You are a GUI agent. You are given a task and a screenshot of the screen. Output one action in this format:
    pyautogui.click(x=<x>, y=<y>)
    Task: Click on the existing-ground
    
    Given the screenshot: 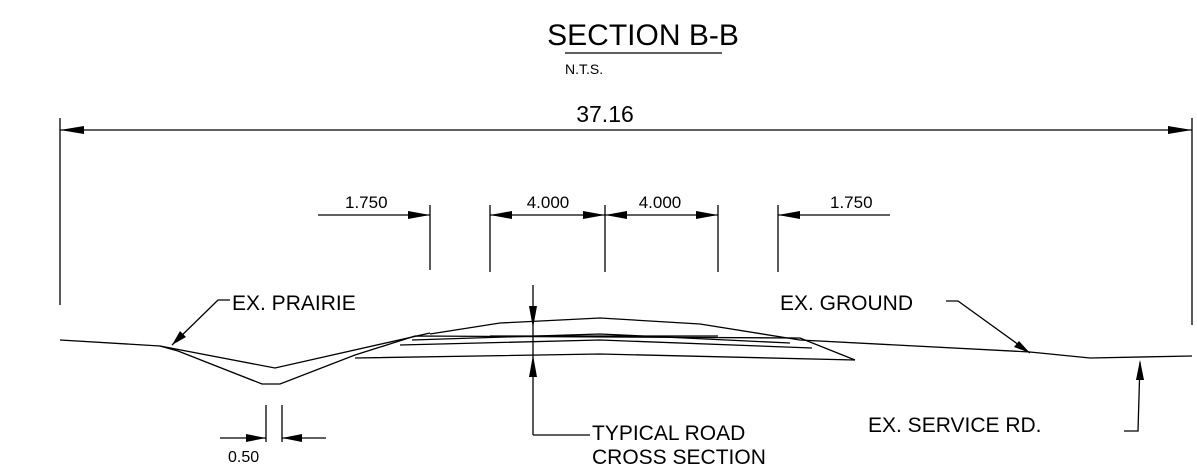 What is the action you would take?
    pyautogui.click(x=245, y=350)
    